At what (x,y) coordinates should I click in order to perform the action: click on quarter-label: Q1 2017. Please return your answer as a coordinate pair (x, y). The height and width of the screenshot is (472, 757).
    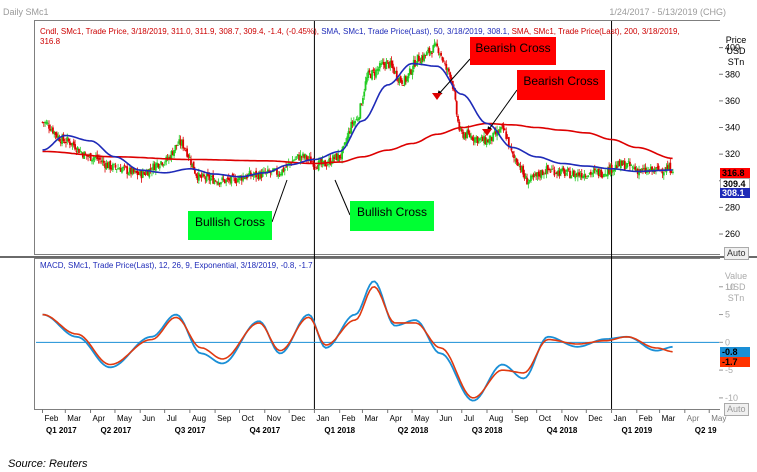
    Looking at the image, I should click on (61, 430).